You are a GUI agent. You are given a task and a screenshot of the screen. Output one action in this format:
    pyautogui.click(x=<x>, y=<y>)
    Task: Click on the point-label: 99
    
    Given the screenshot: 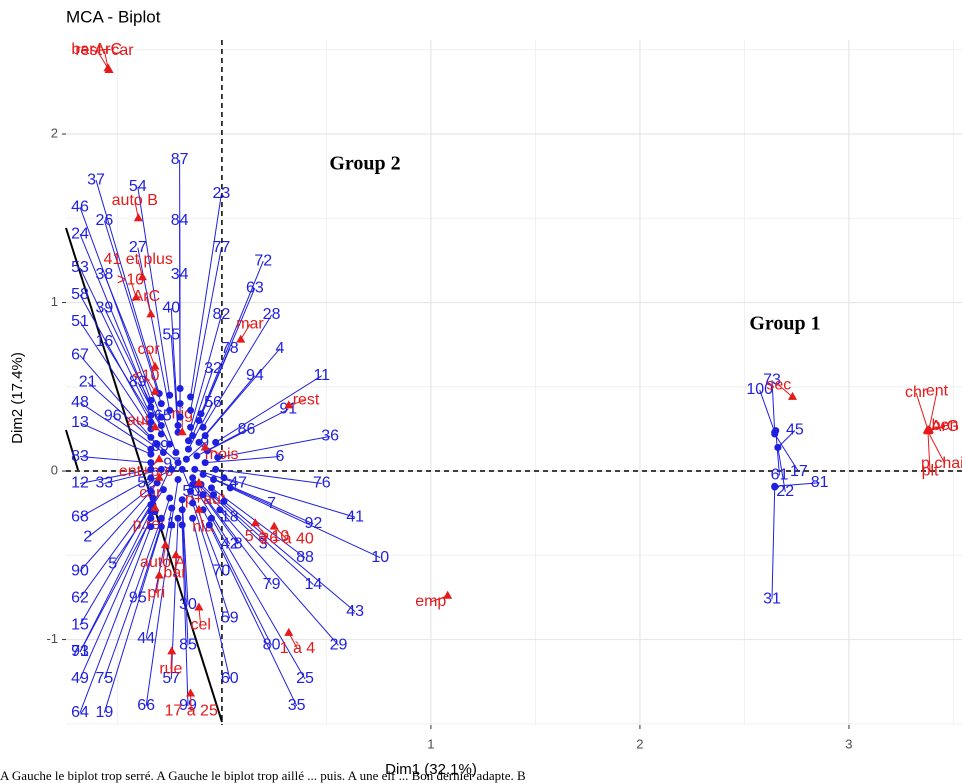 What is the action you would take?
    pyautogui.click(x=188, y=705)
    